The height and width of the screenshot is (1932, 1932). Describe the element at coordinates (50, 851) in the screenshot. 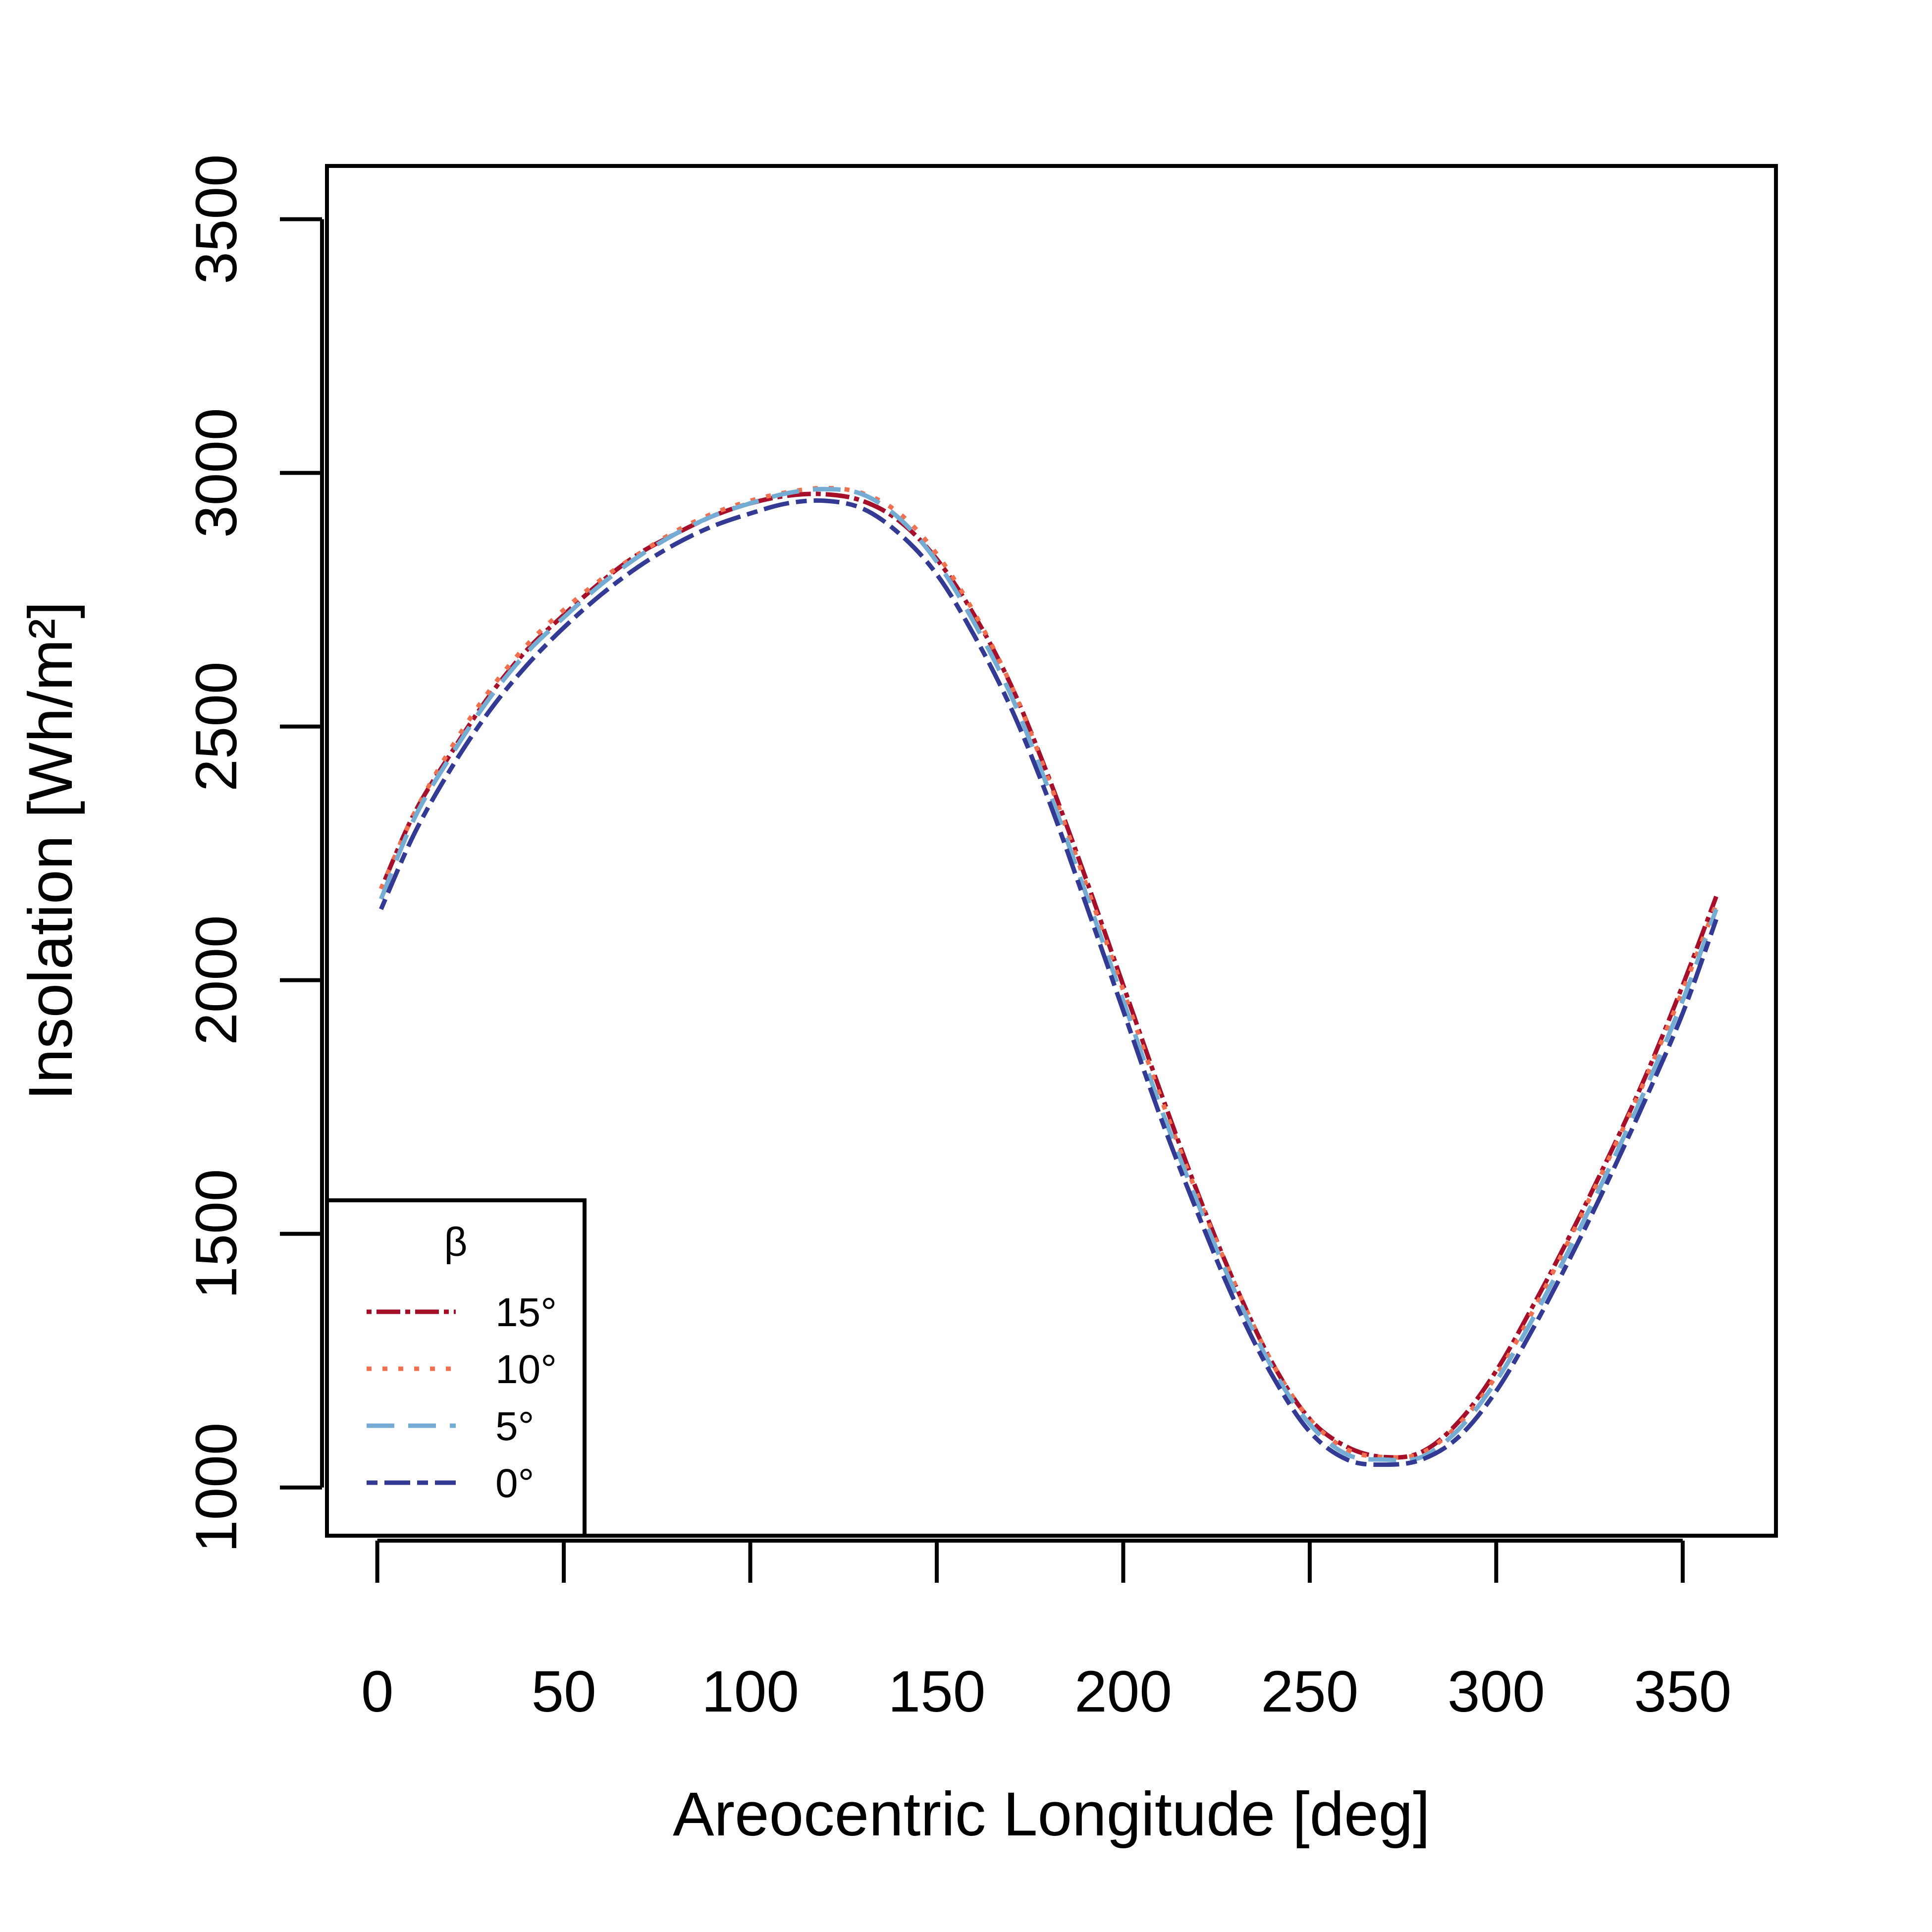

I see `y-axis-title: Insolation [Wh/m²]` at that location.